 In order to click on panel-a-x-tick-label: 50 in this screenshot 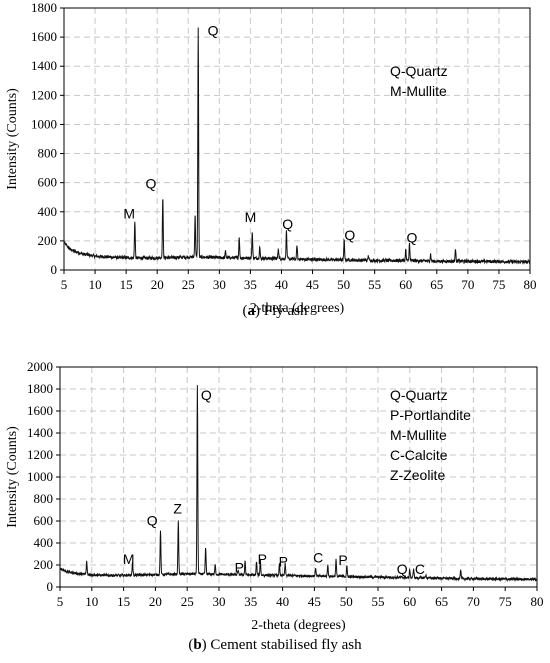, I will do `click(343, 284)`.